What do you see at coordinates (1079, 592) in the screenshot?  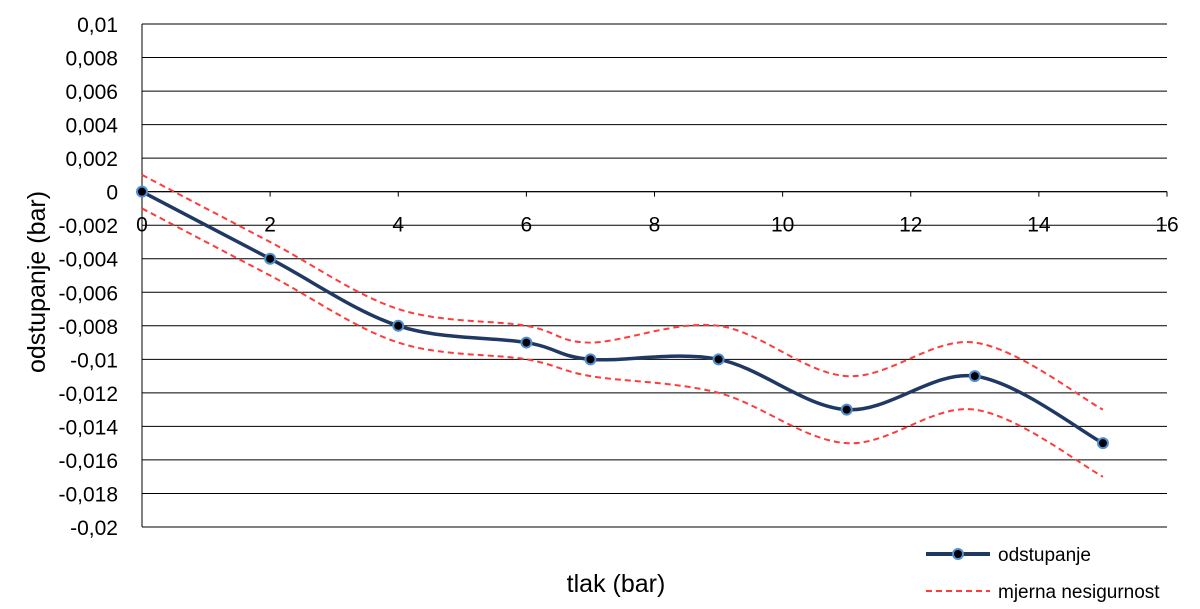 I see `legend-label-mjerna-nesigurnost: mjerna nesigurnost` at bounding box center [1079, 592].